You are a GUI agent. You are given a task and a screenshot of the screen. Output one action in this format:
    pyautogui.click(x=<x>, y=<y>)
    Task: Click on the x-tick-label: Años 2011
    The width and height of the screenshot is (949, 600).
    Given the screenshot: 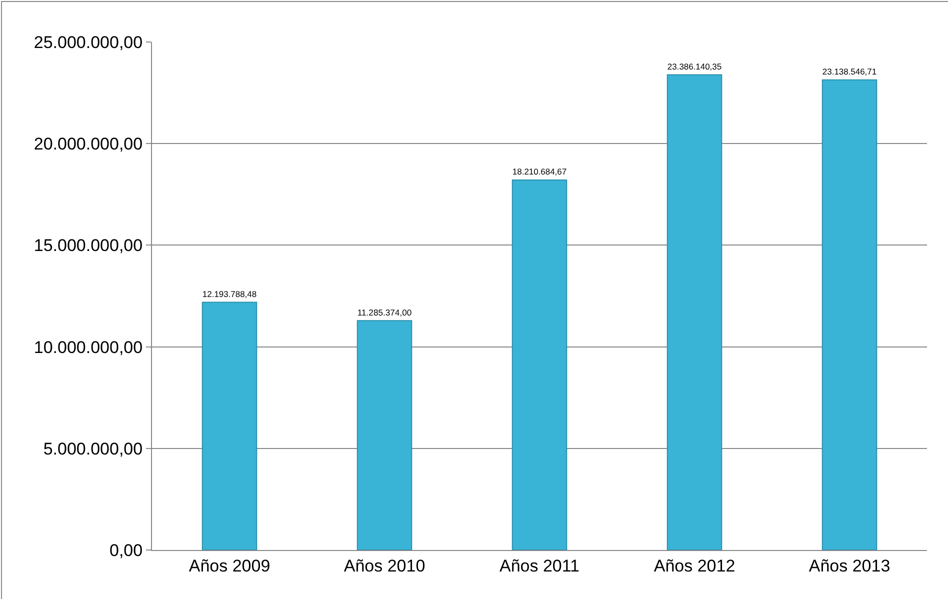 What is the action you would take?
    pyautogui.click(x=539, y=566)
    